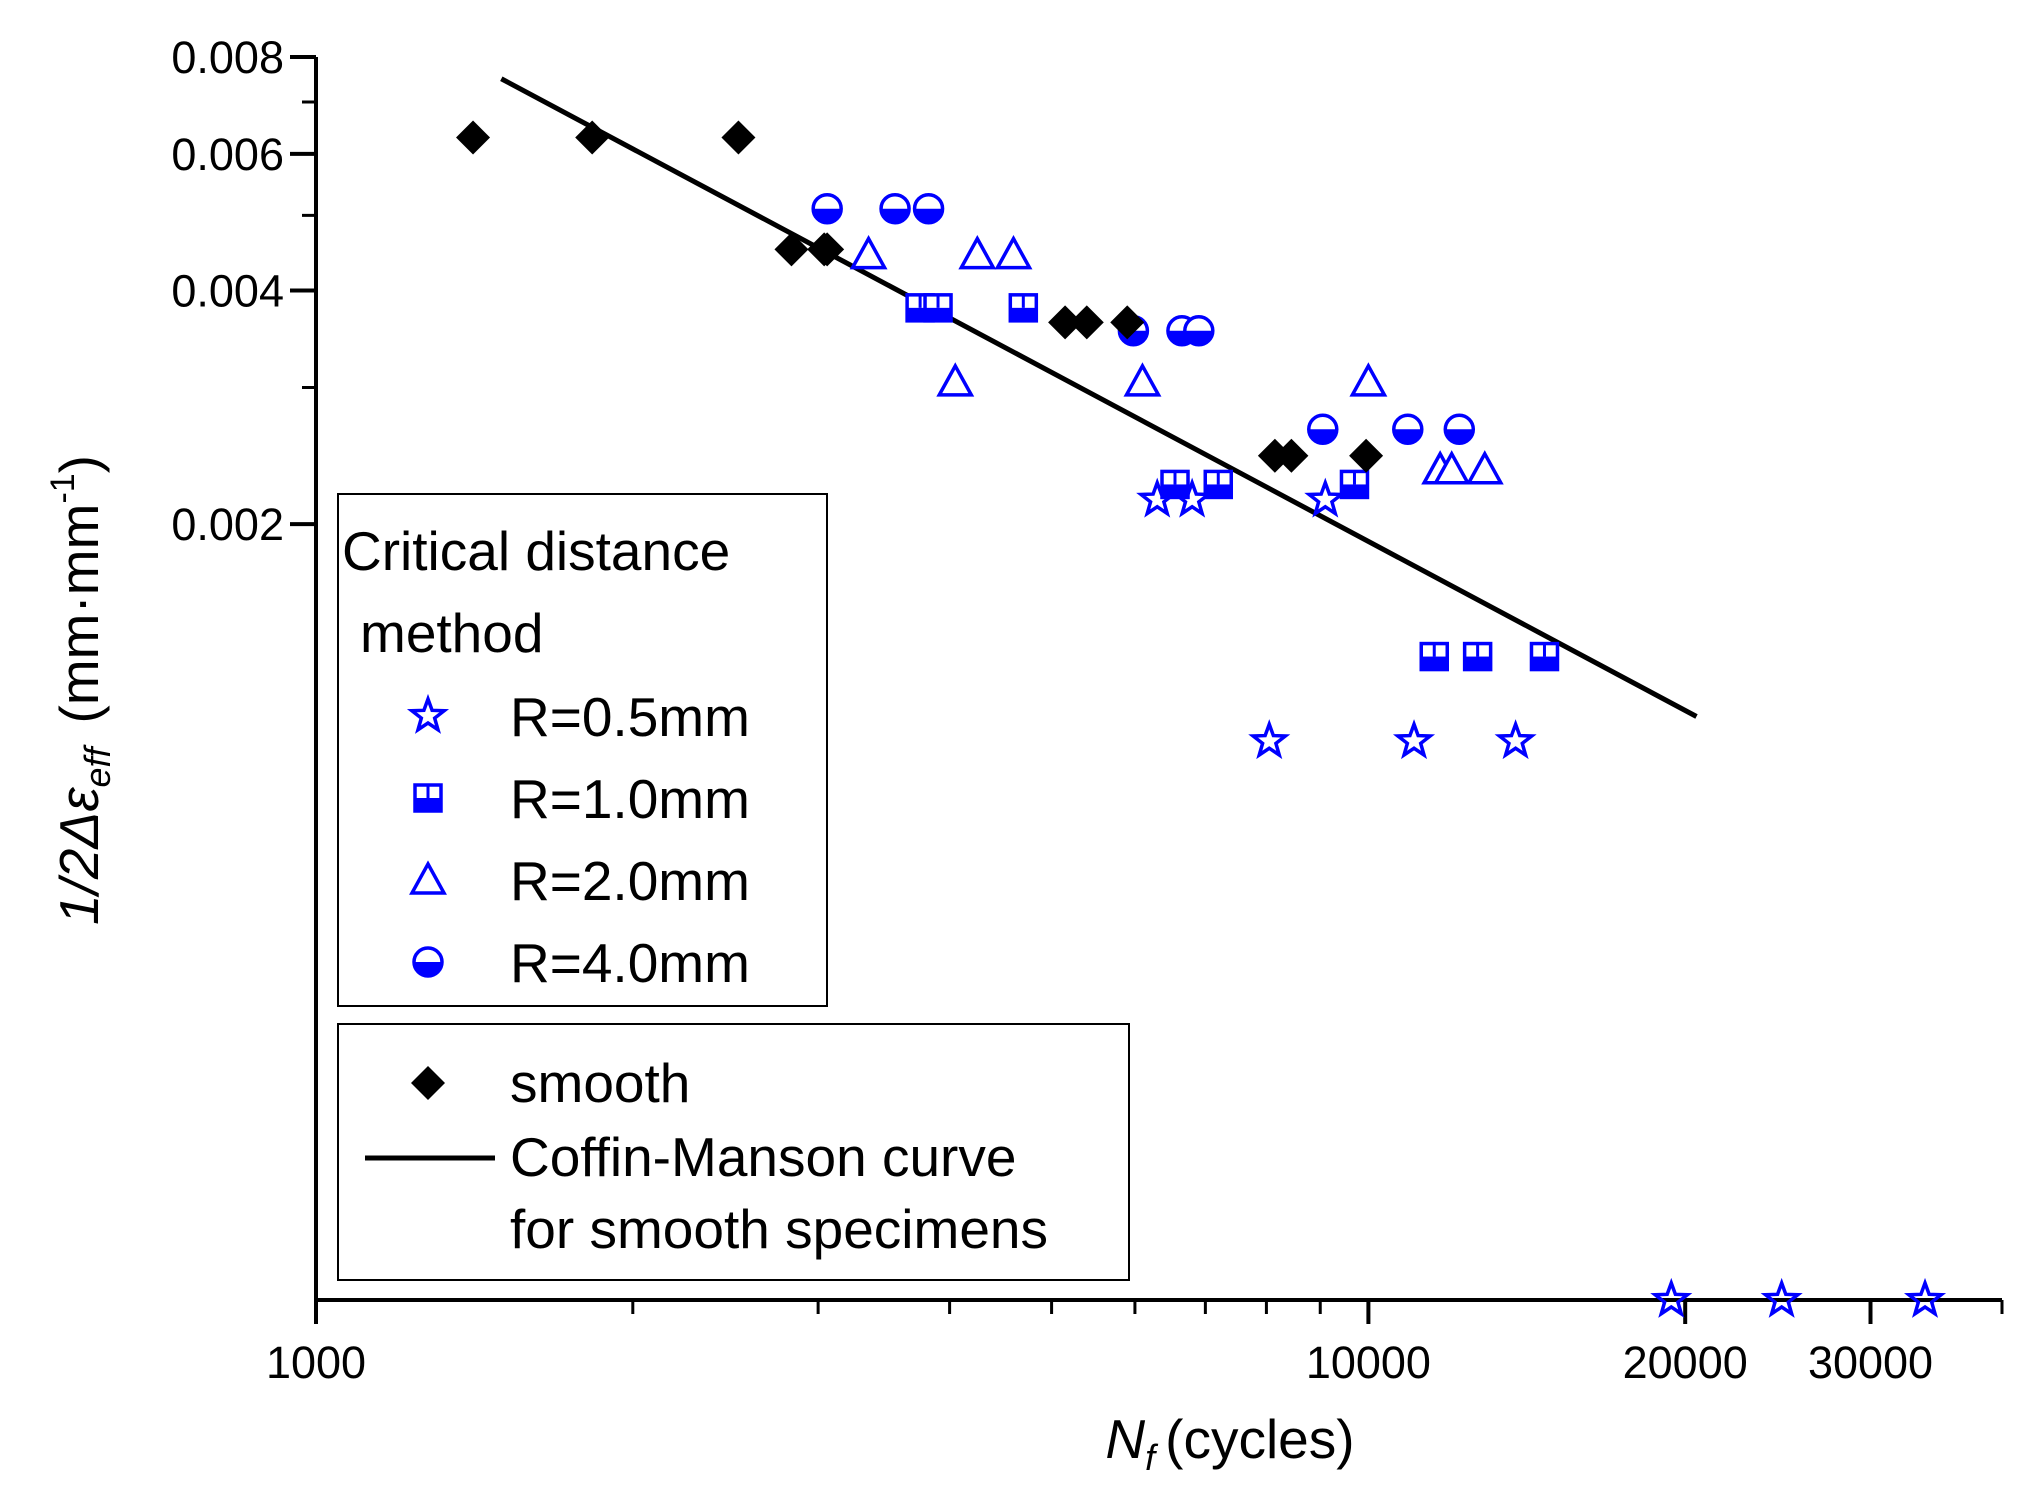 The image size is (2030, 1506). I want to click on y-tick-label: 0.006, so click(227, 154).